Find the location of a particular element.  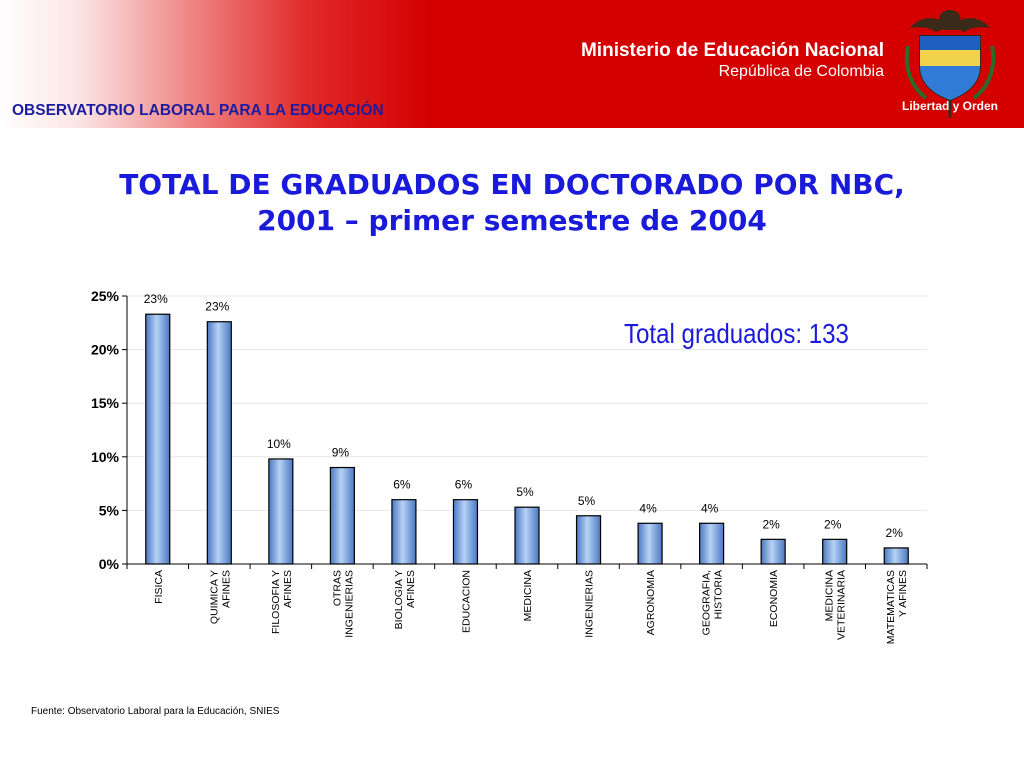

category-label: BIOLOGIA Y AFINES is located at coordinates (405, 599).